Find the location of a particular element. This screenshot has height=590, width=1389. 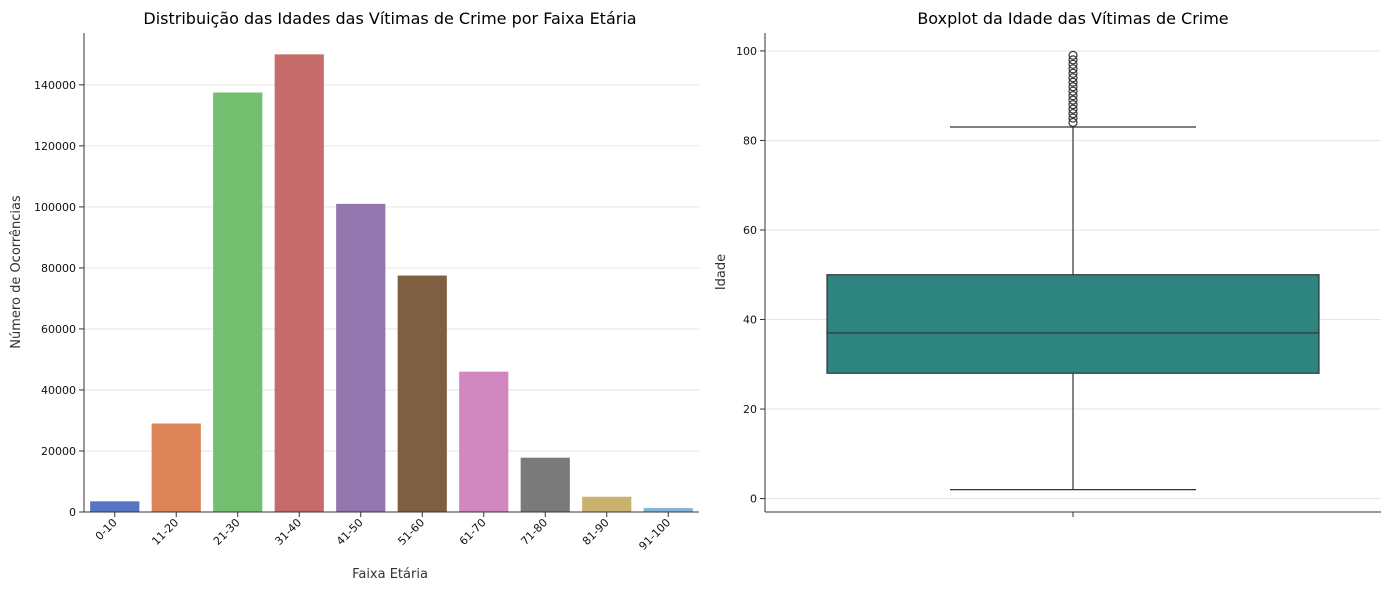

bar-x-tick-label: 71-80 is located at coordinates (534, 532).